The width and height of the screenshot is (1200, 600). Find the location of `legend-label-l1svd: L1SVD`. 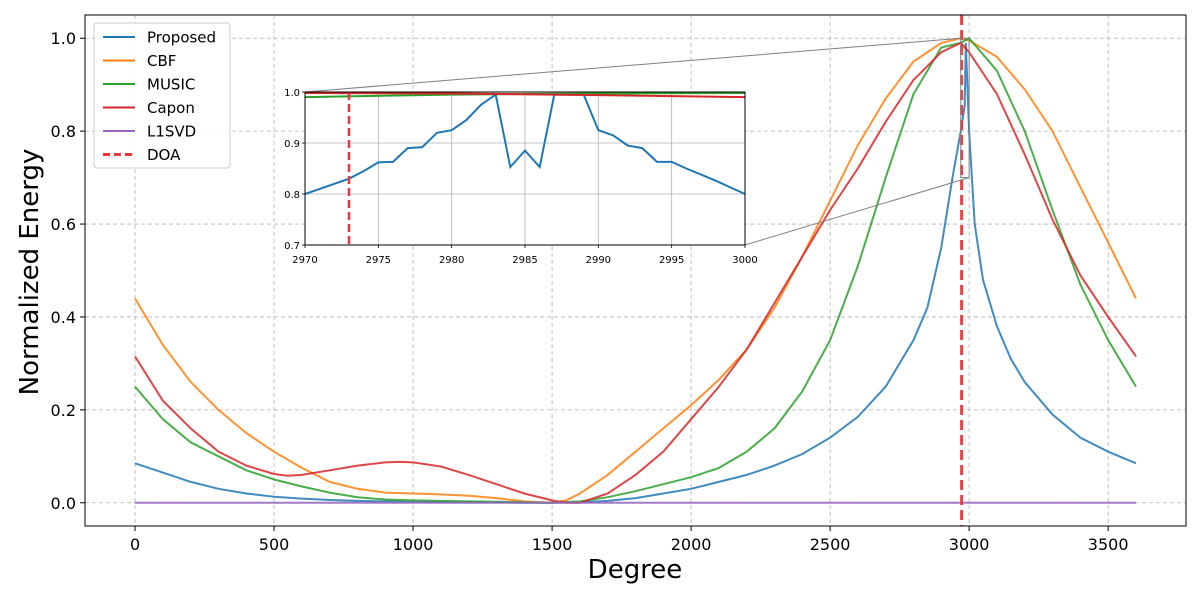

legend-label-l1svd: L1SVD is located at coordinates (171, 132).